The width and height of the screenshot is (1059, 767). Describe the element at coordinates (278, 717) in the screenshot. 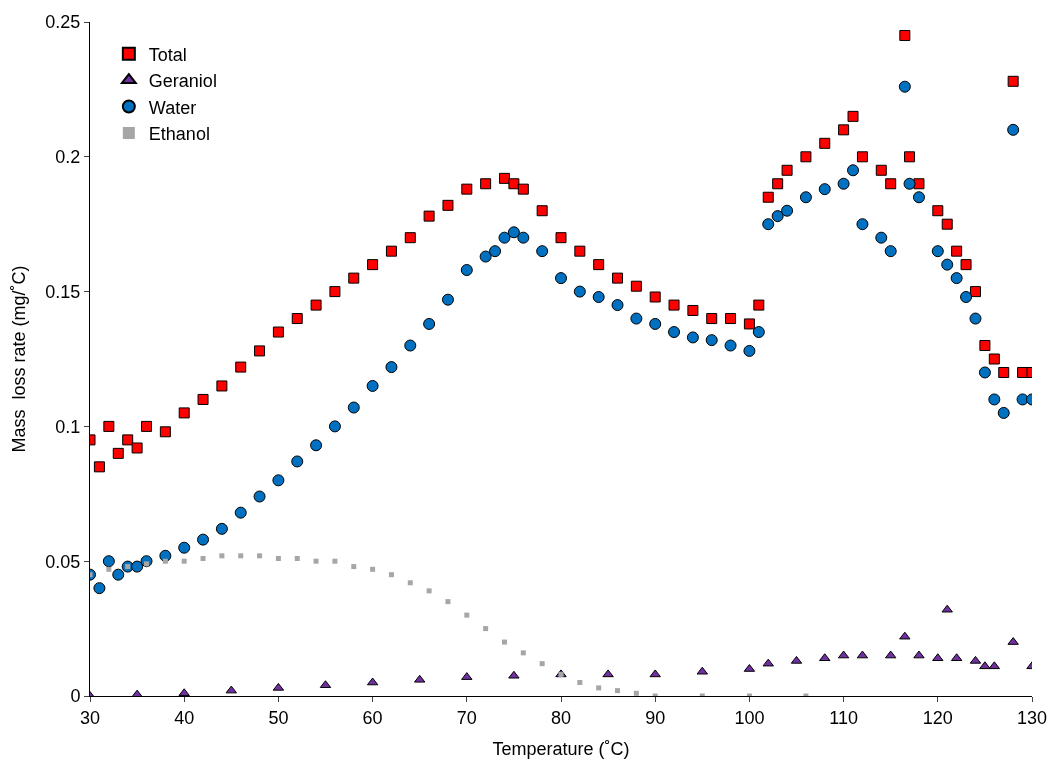

I see `x-tick-label: 50` at that location.